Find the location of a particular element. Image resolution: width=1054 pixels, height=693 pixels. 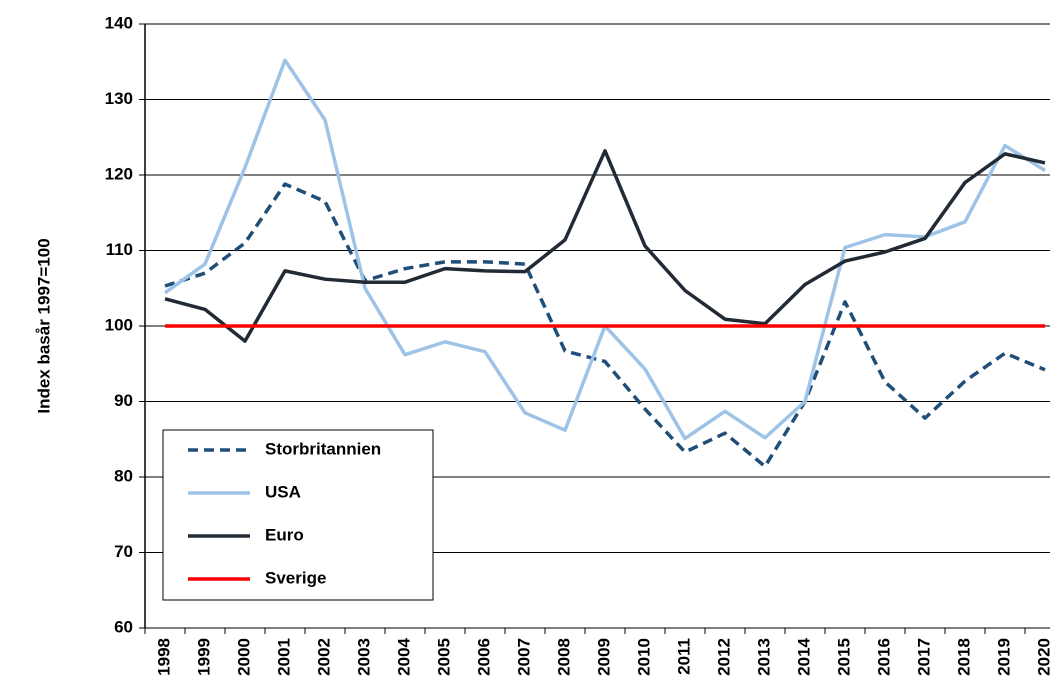

x-tick-label: 2013 is located at coordinates (763, 657).